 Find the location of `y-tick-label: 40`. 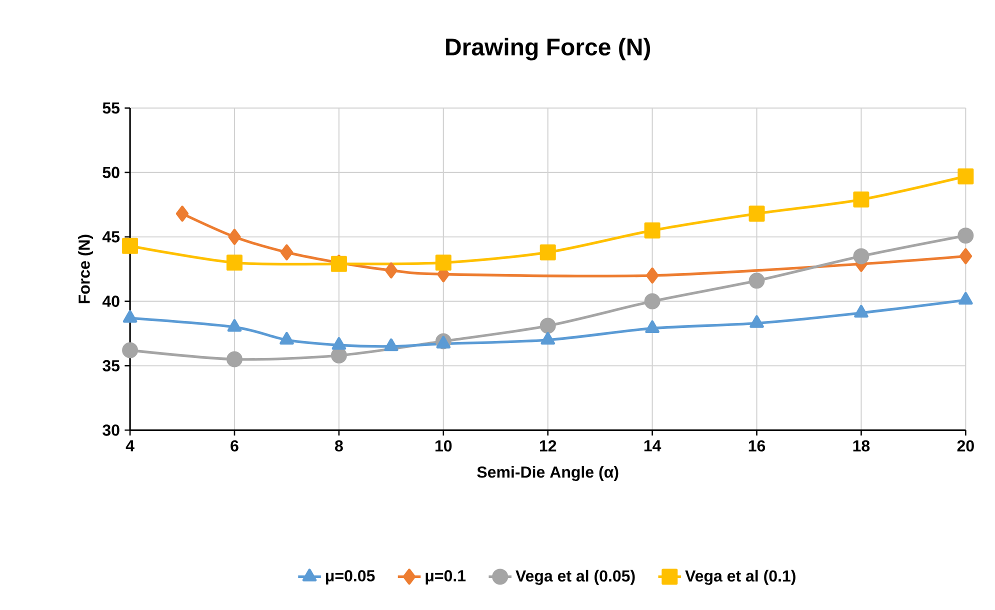

y-tick-label: 40 is located at coordinates (111, 301).